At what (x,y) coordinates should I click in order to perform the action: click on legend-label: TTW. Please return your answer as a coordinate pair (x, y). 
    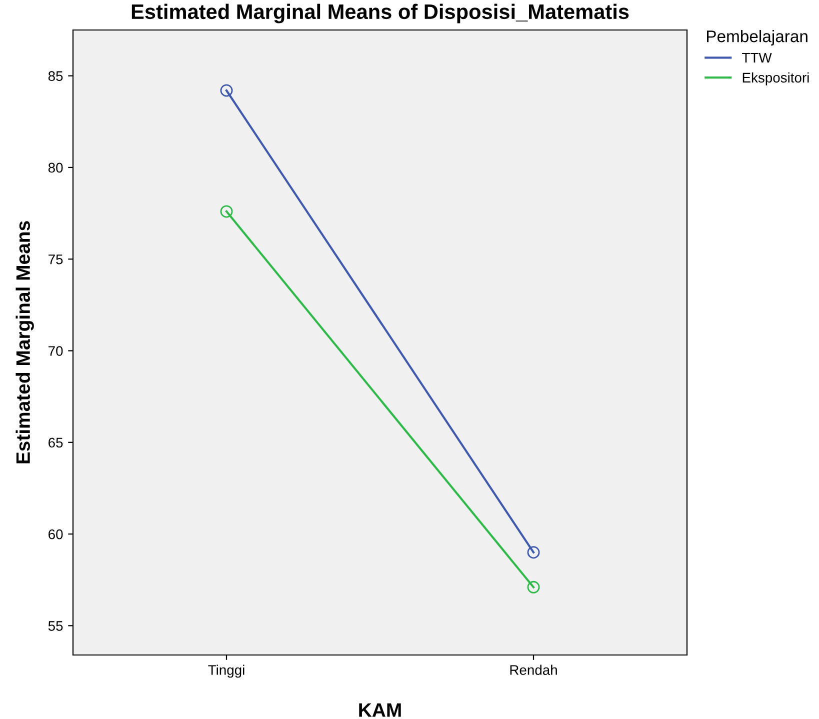
    Looking at the image, I should click on (757, 57).